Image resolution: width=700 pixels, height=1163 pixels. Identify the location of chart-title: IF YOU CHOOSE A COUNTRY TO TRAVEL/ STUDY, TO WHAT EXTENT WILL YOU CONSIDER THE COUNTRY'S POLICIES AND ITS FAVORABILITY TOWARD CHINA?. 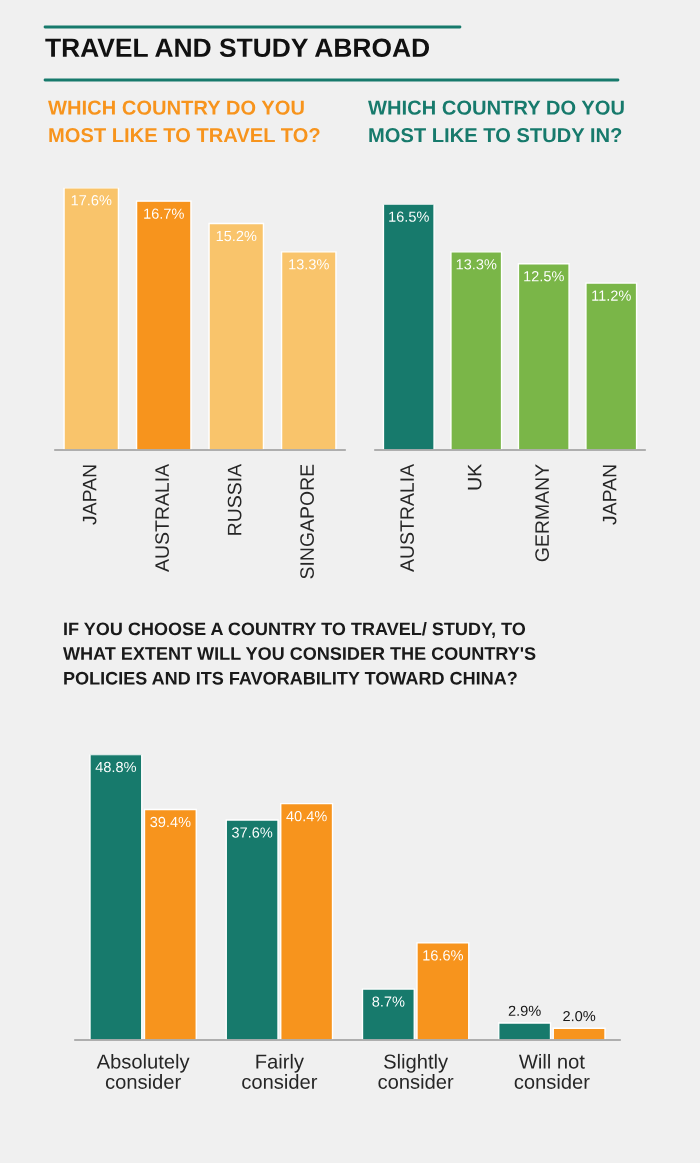
(299, 653).